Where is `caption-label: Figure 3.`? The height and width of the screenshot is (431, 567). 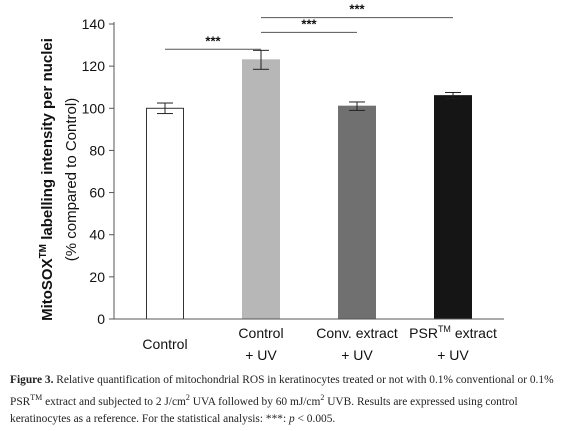 caption-label: Figure 3. is located at coordinates (32, 380).